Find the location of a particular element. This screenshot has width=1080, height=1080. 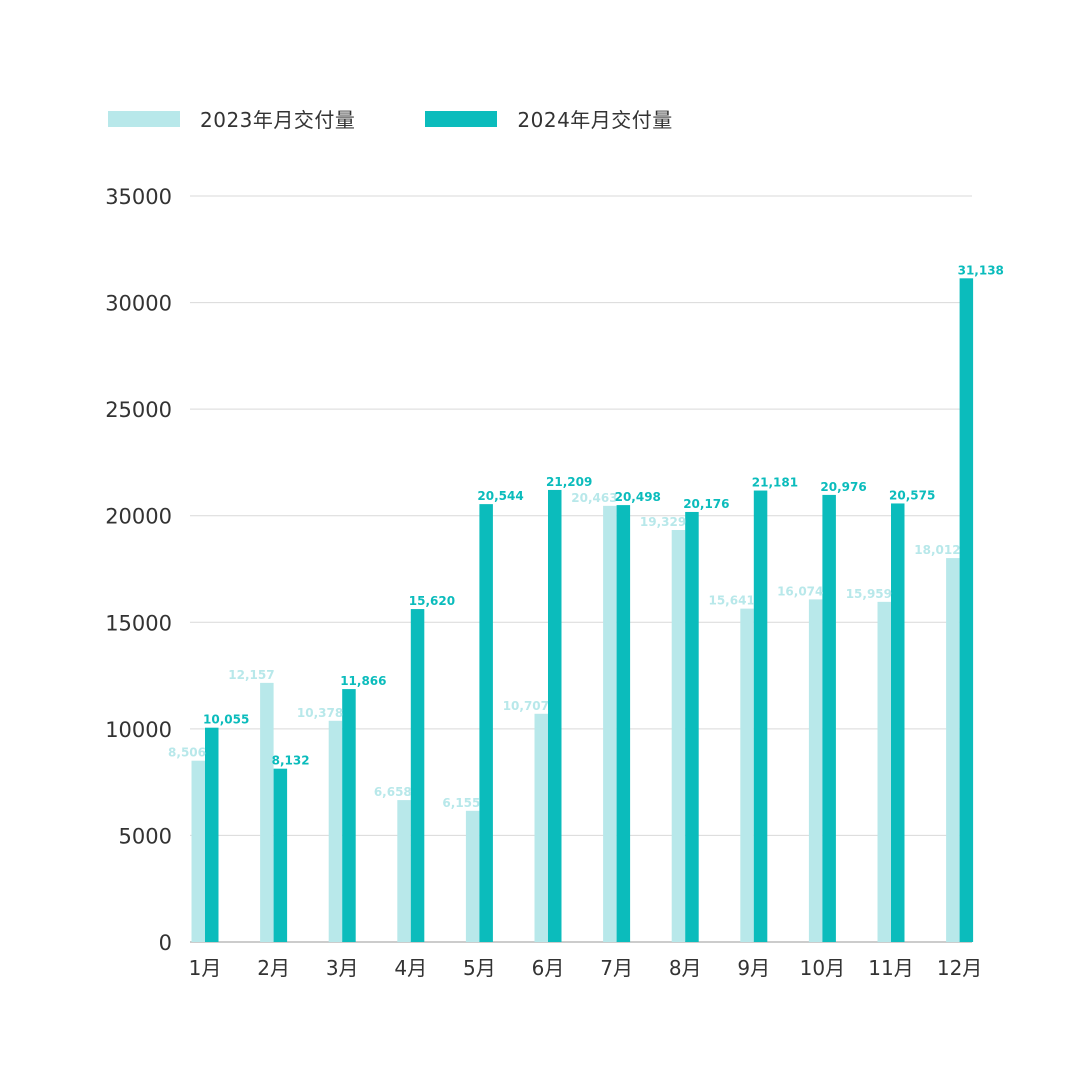

x-tick-label: 11月 is located at coordinates (890, 968).